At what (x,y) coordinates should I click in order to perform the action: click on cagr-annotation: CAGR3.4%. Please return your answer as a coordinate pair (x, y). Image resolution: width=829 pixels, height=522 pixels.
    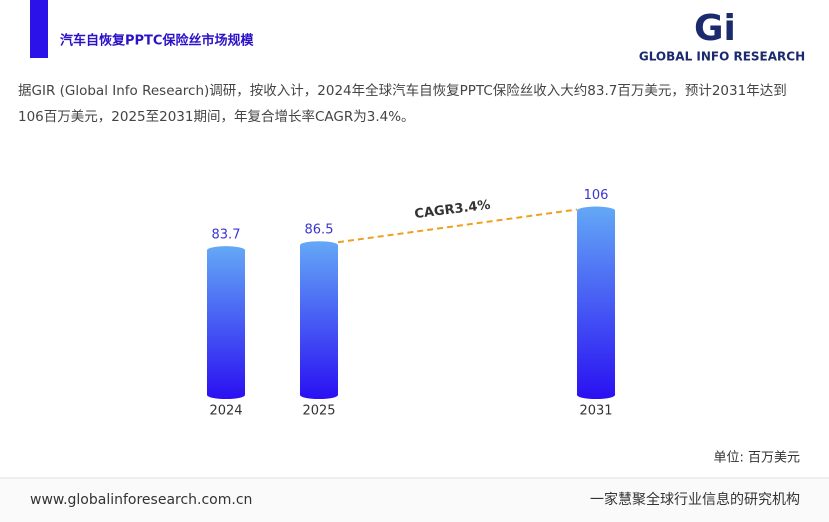
    Looking at the image, I should click on (453, 210).